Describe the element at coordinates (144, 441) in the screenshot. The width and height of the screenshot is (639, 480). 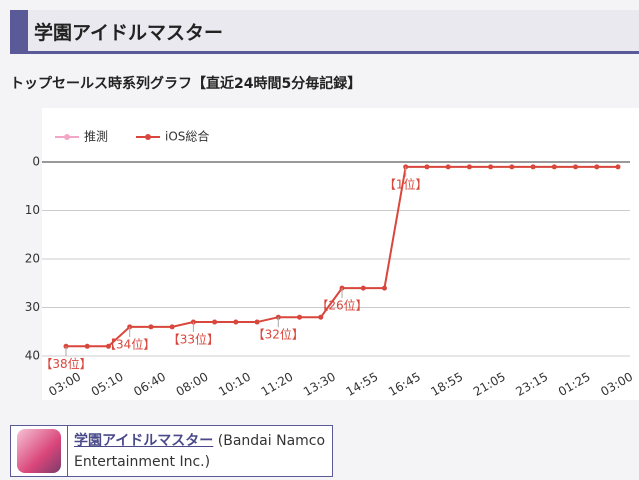
I see `app-link: 学園アイドルマスター` at that location.